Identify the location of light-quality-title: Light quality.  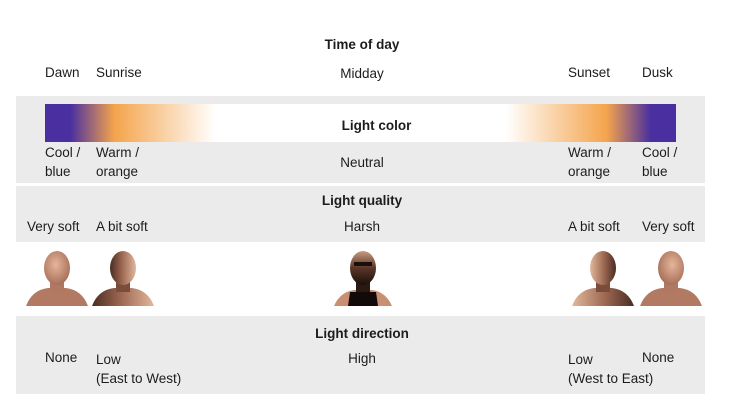
(362, 200).